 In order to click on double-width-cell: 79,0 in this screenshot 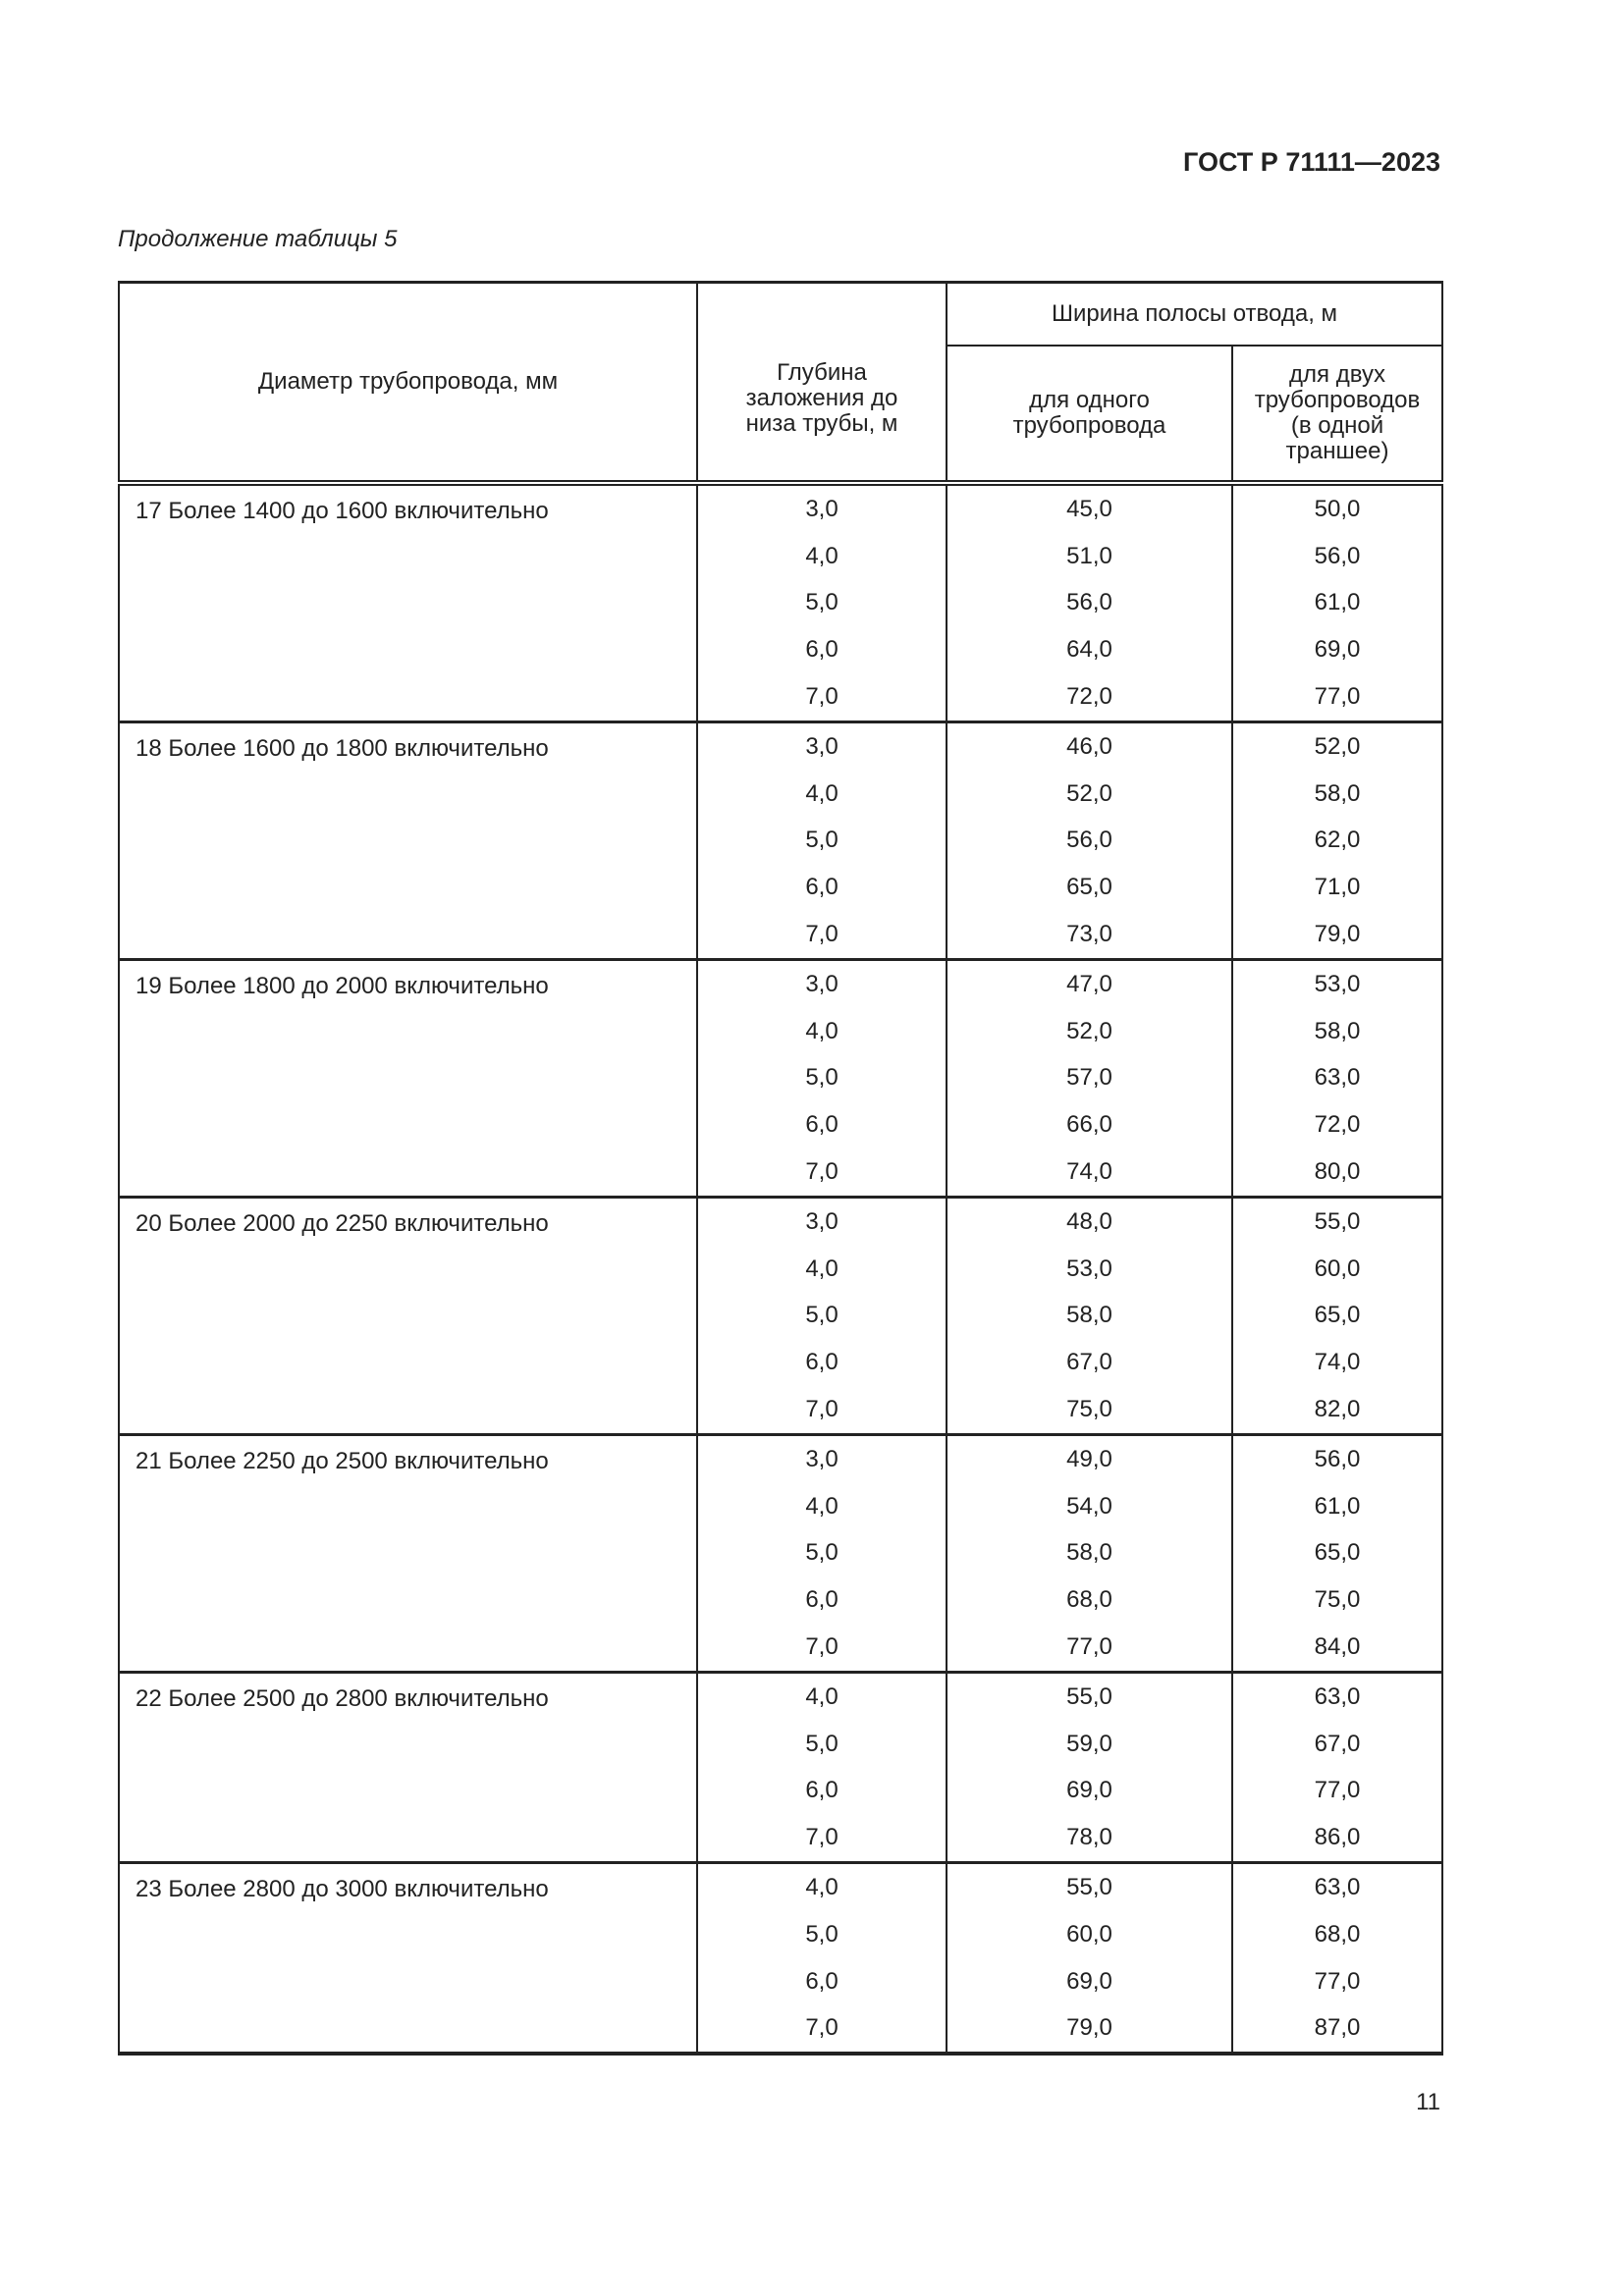, I will do `click(1337, 935)`.